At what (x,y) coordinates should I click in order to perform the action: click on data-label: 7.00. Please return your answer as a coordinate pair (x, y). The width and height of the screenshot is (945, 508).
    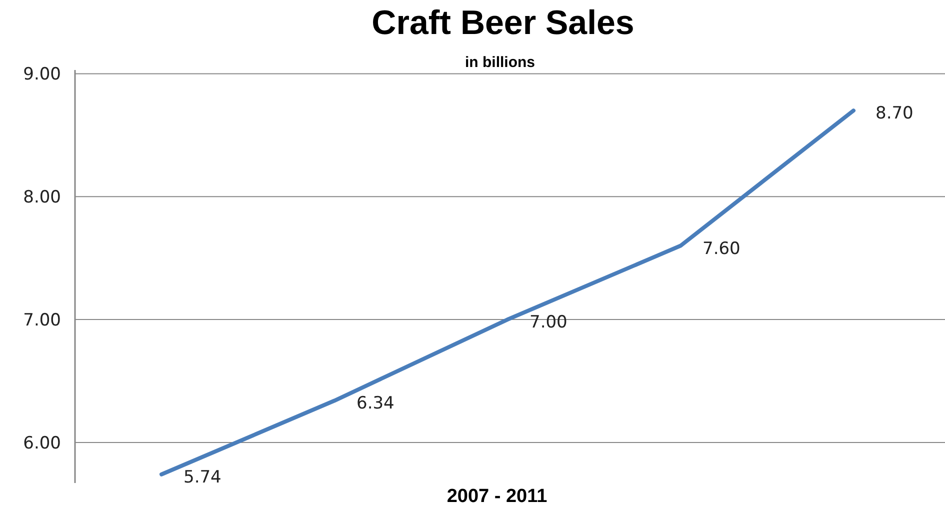
    Looking at the image, I should click on (549, 322).